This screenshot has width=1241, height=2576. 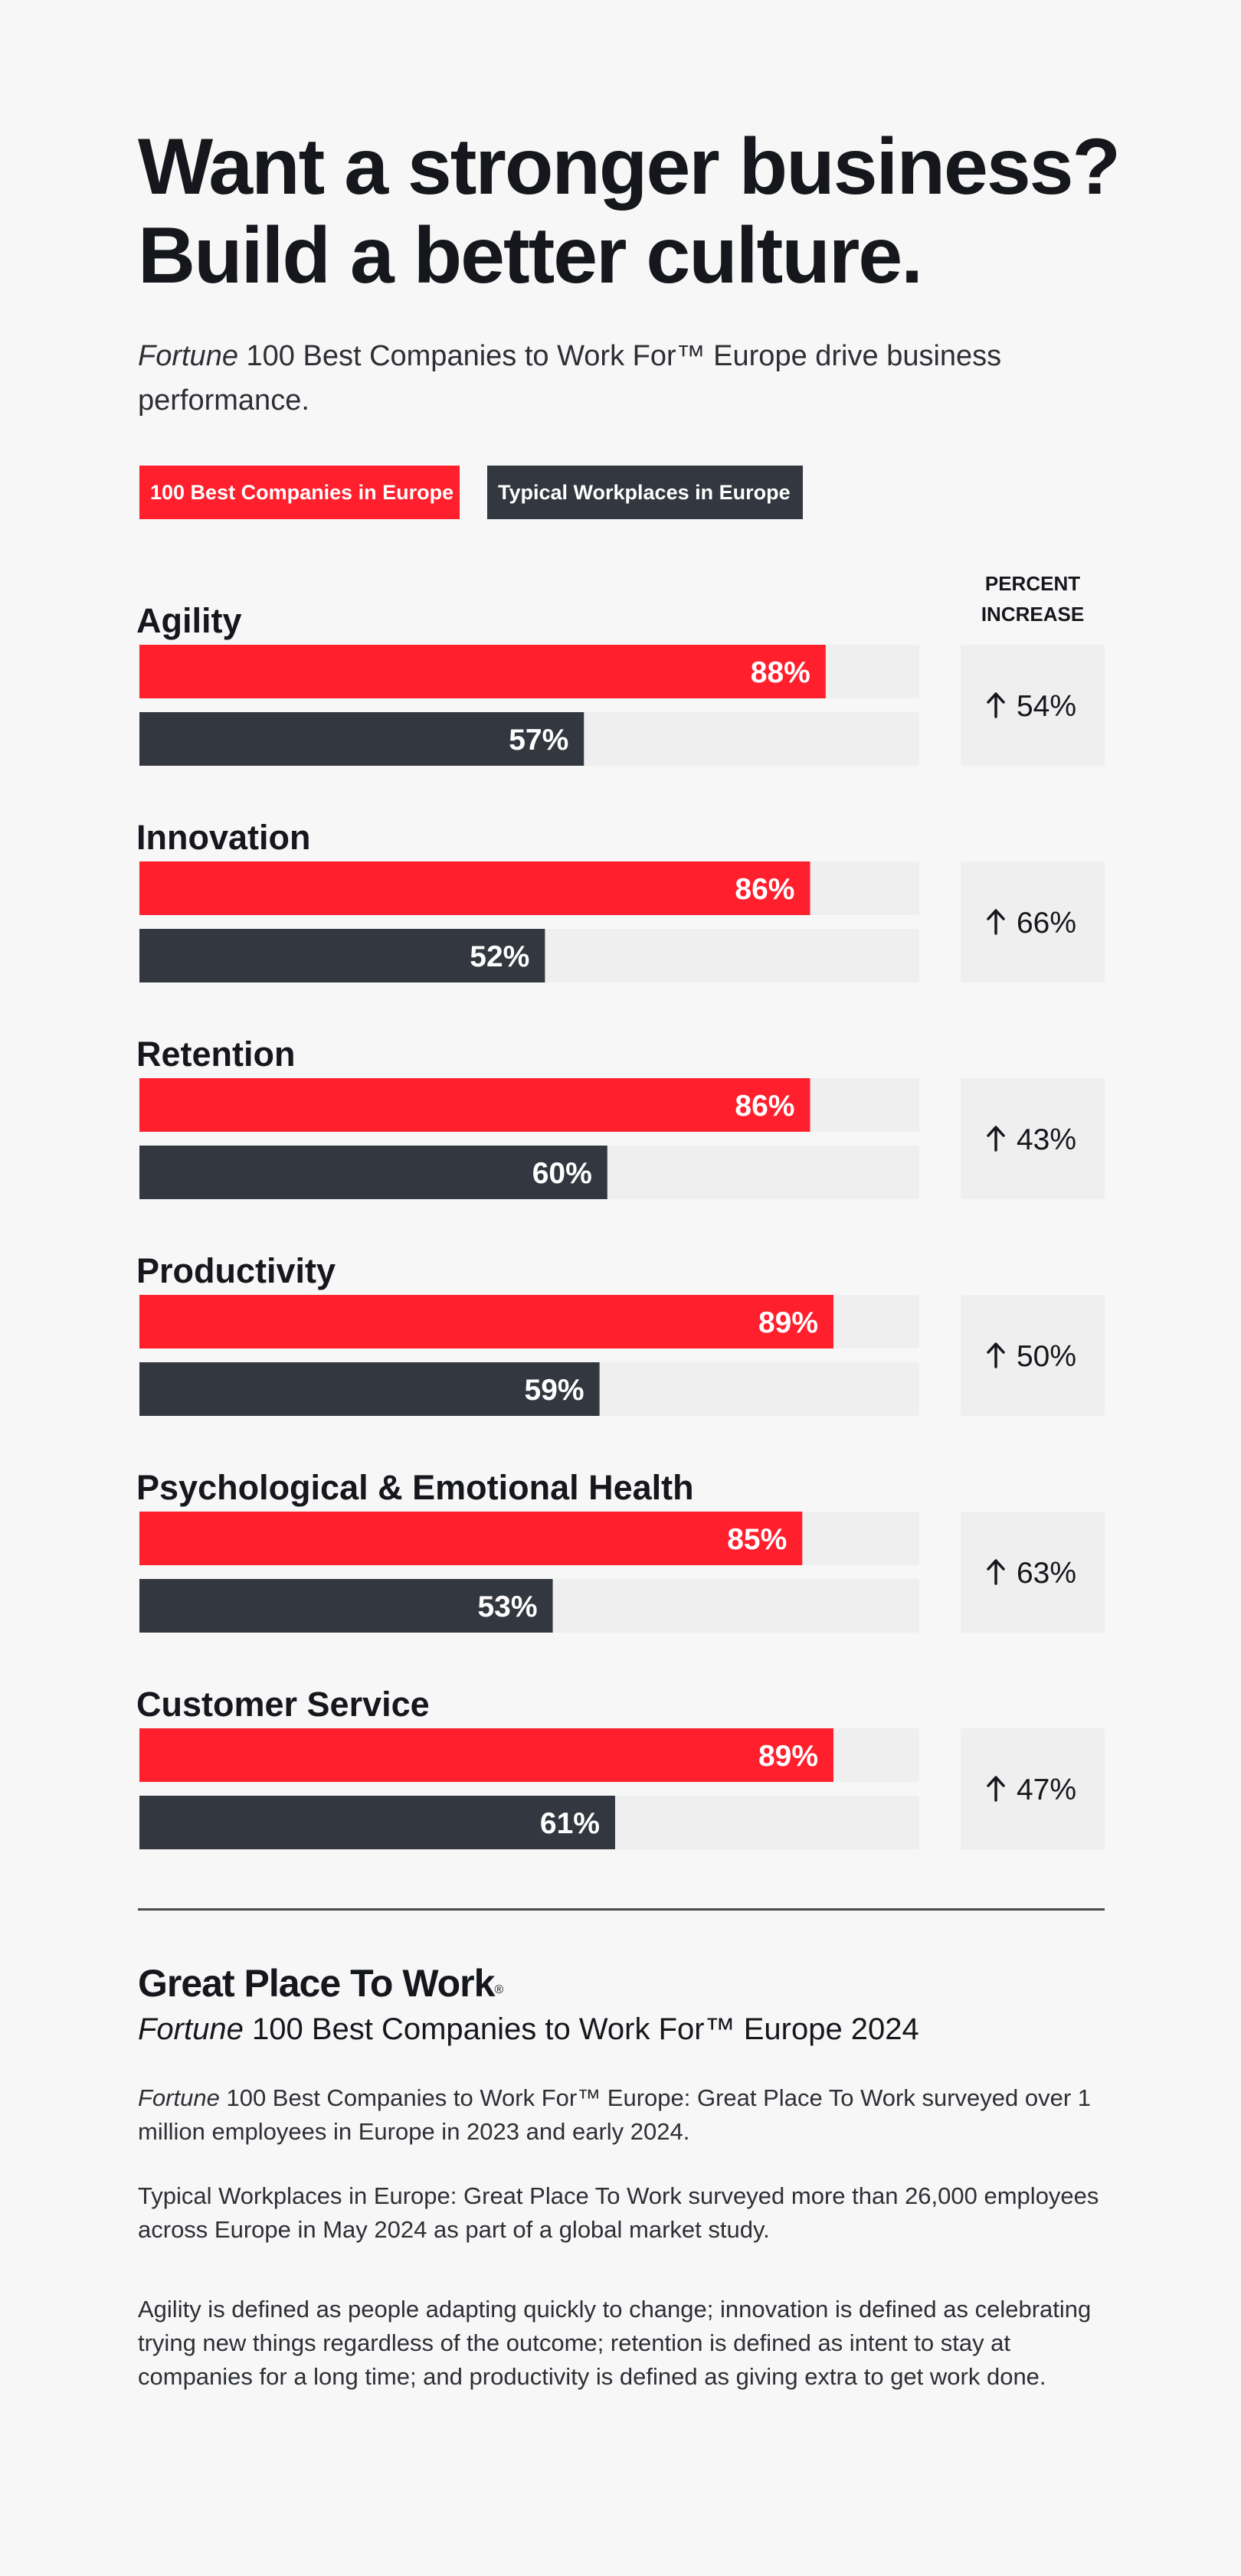 I want to click on brand-registered-mark: ®, so click(x=499, y=1989).